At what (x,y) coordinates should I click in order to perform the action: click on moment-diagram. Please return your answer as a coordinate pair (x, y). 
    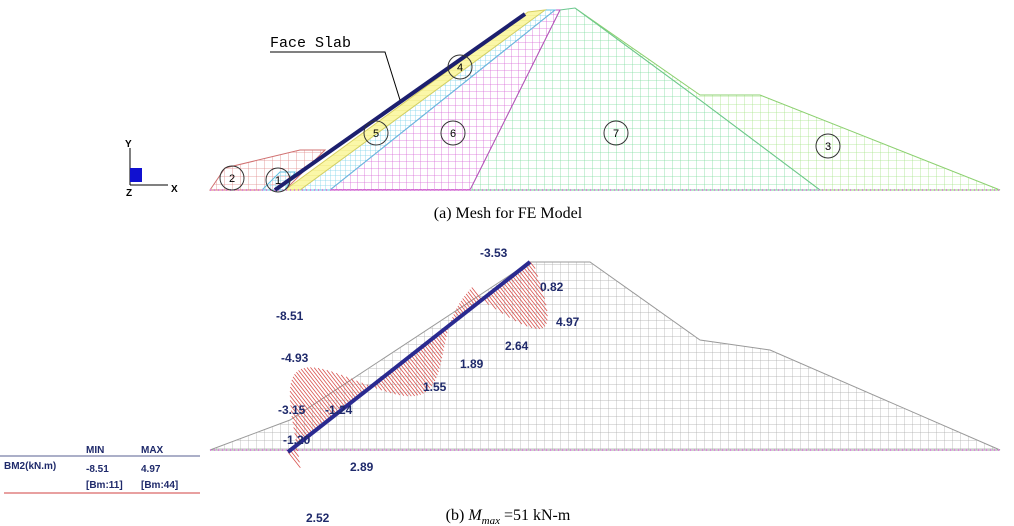
    Looking at the image, I should click on (417, 364).